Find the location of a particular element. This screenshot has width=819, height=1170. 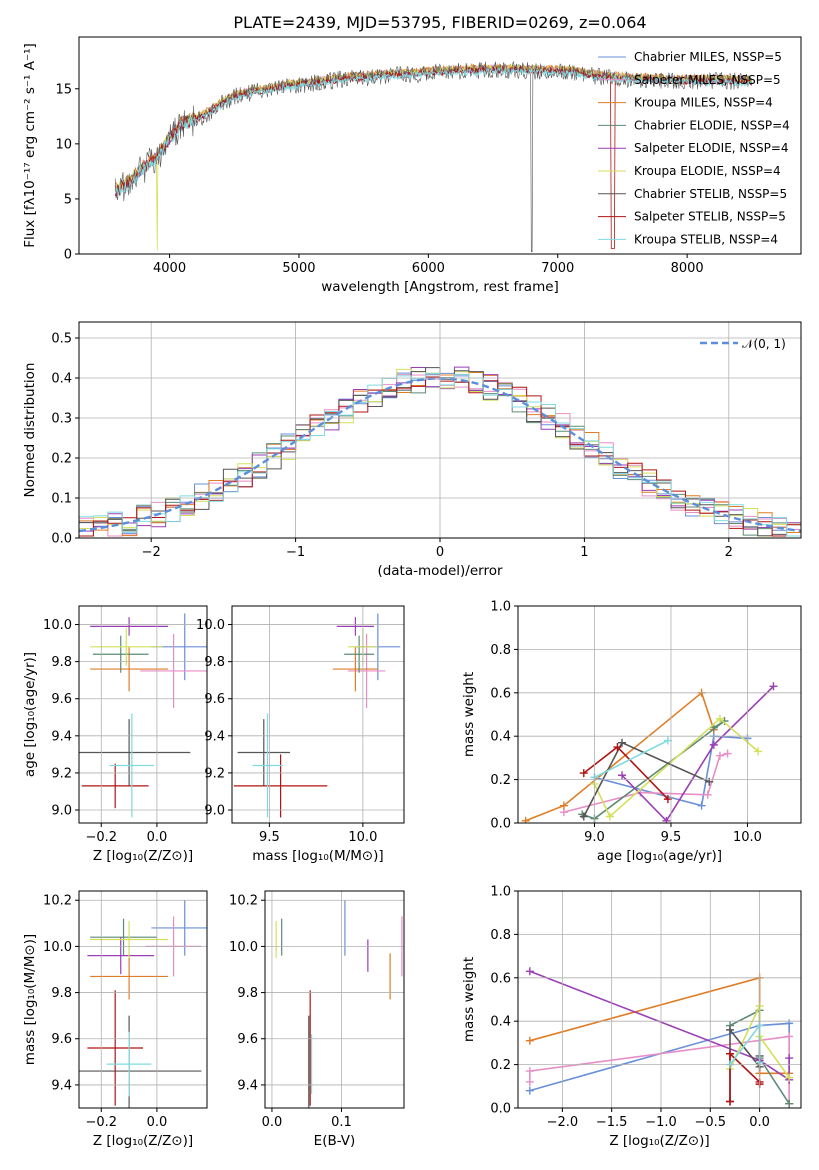

y-tick-label: 0 is located at coordinates (68, 255).